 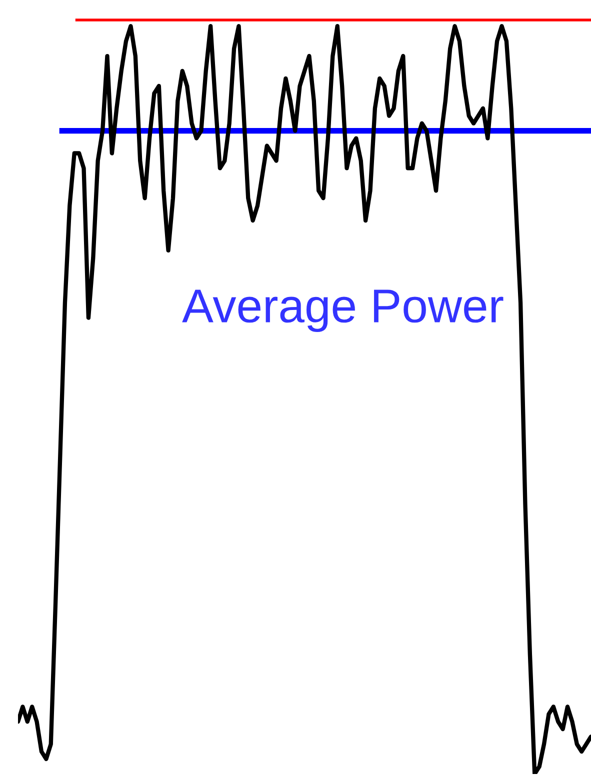 What do you see at coordinates (343, 311) in the screenshot?
I see `annotation: Average Power` at bounding box center [343, 311].